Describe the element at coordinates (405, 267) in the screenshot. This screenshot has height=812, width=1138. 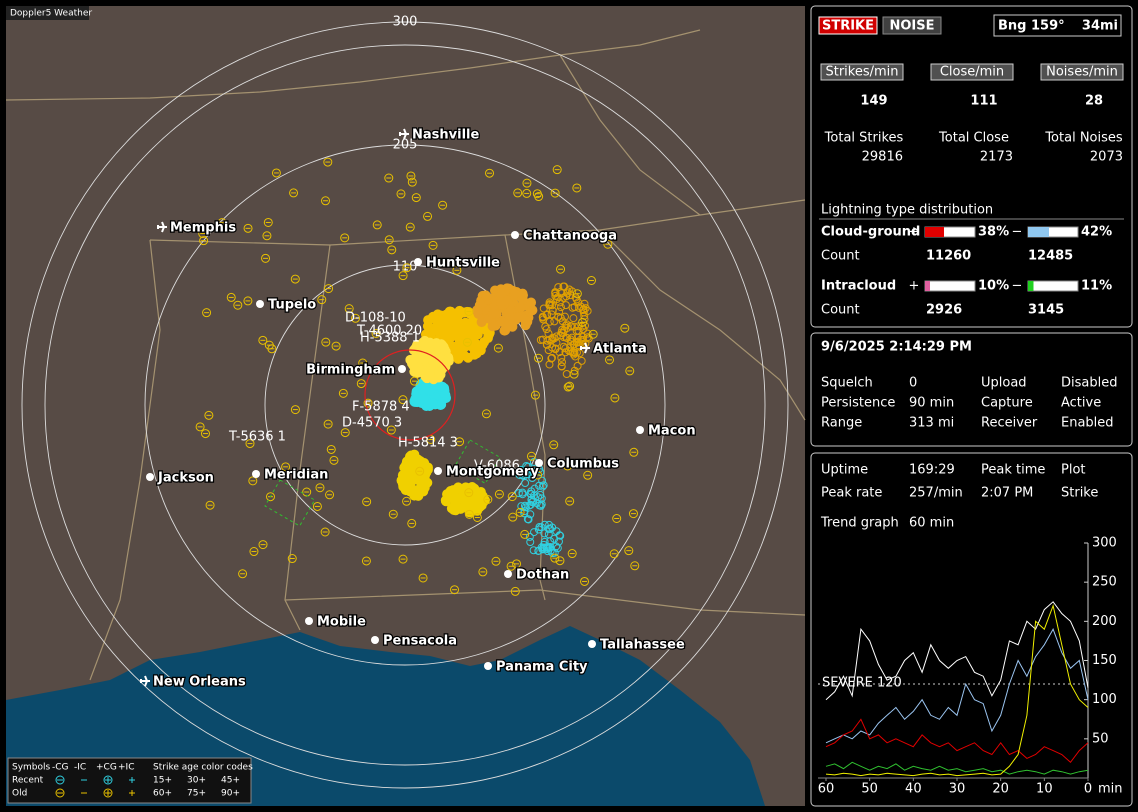
I see `ring-label: 110` at that location.